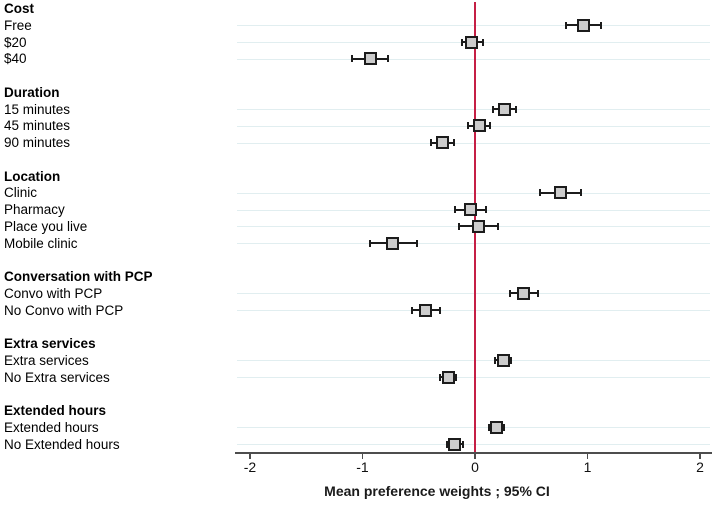  I want to click on row-label: No Extra services, so click(57, 377).